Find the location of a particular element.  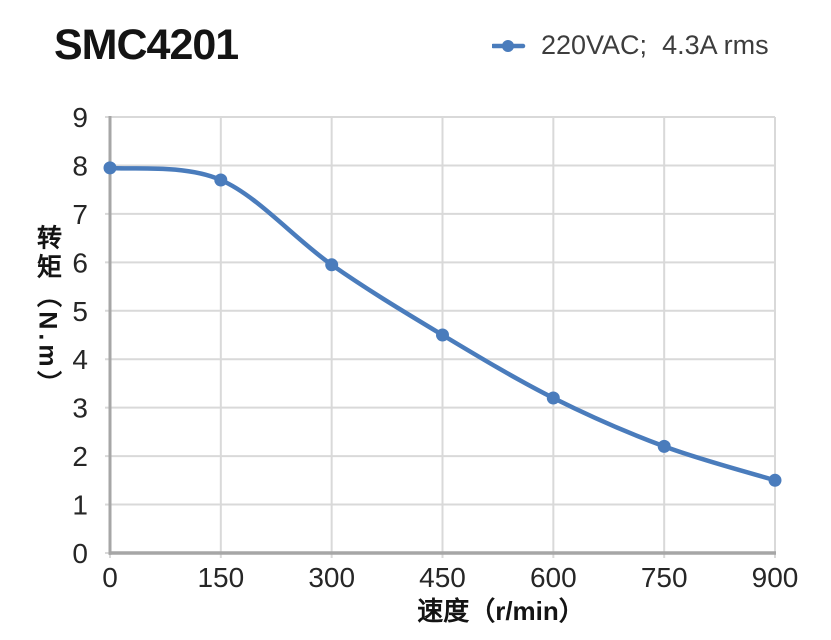

y-tick-label: 5 is located at coordinates (80, 311).